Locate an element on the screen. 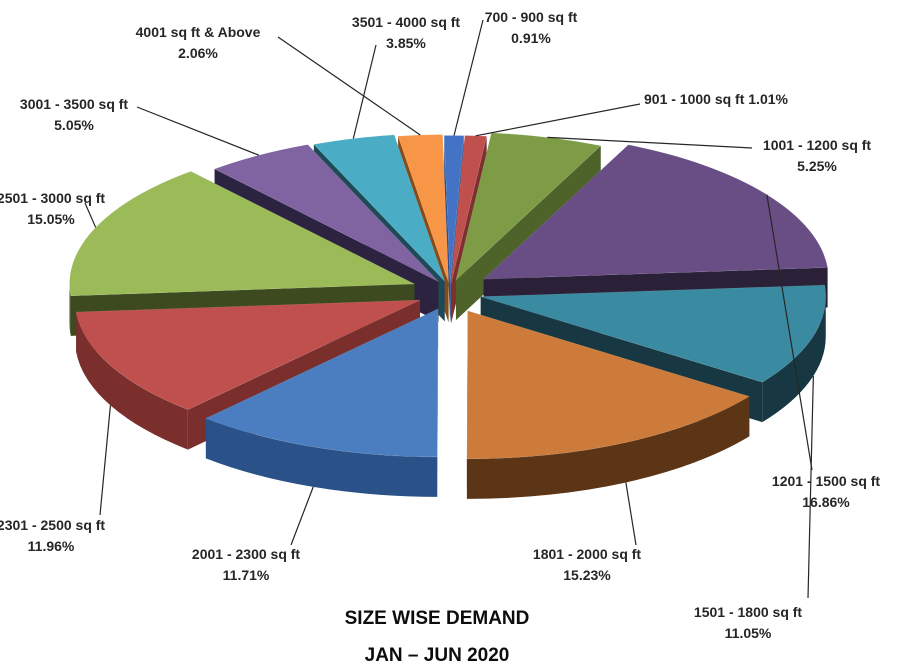 The height and width of the screenshot is (669, 900). pie-slice-2001-2300-sq-ft is located at coordinates (322, 383).